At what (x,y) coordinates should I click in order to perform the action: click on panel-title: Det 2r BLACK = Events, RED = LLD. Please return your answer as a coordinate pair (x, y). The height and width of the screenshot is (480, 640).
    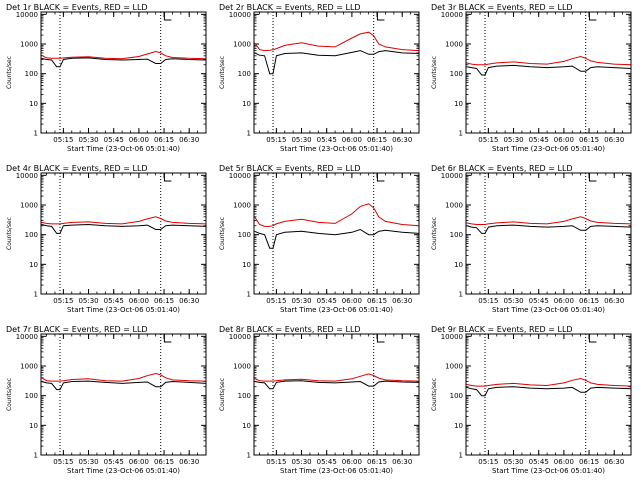
    Looking at the image, I should click on (290, 7).